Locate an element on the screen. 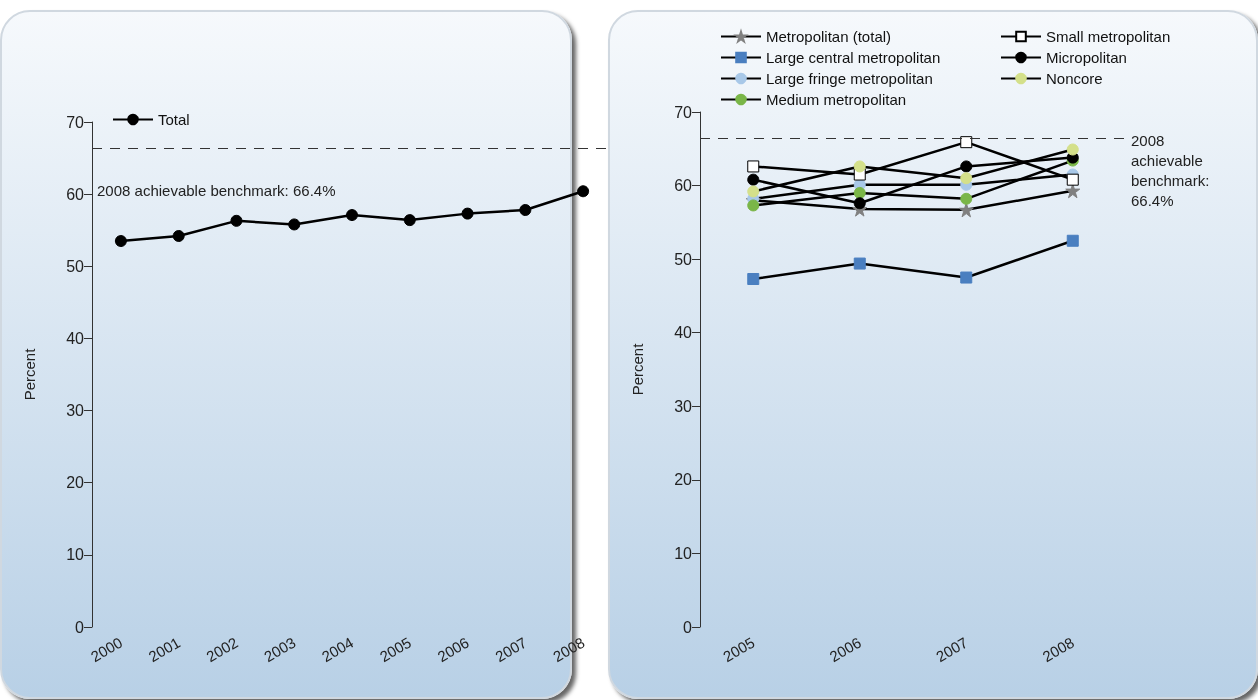  legend-label: Total is located at coordinates (174, 119).